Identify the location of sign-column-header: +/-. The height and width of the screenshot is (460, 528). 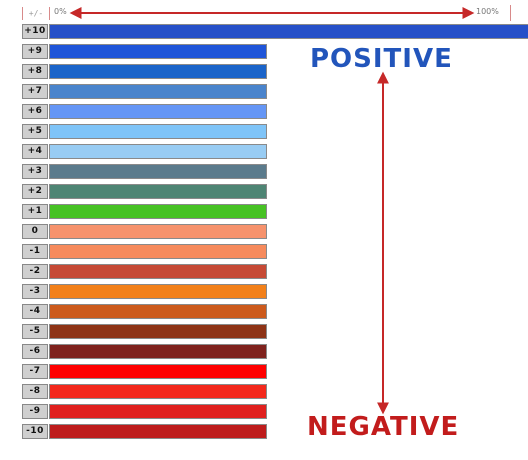
(36, 13).